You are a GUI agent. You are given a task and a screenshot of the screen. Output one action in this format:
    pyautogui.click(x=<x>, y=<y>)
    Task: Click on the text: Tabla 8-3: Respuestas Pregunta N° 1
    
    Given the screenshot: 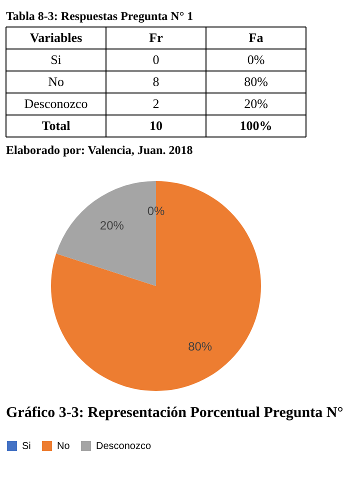 What is the action you would take?
    pyautogui.click(x=100, y=16)
    